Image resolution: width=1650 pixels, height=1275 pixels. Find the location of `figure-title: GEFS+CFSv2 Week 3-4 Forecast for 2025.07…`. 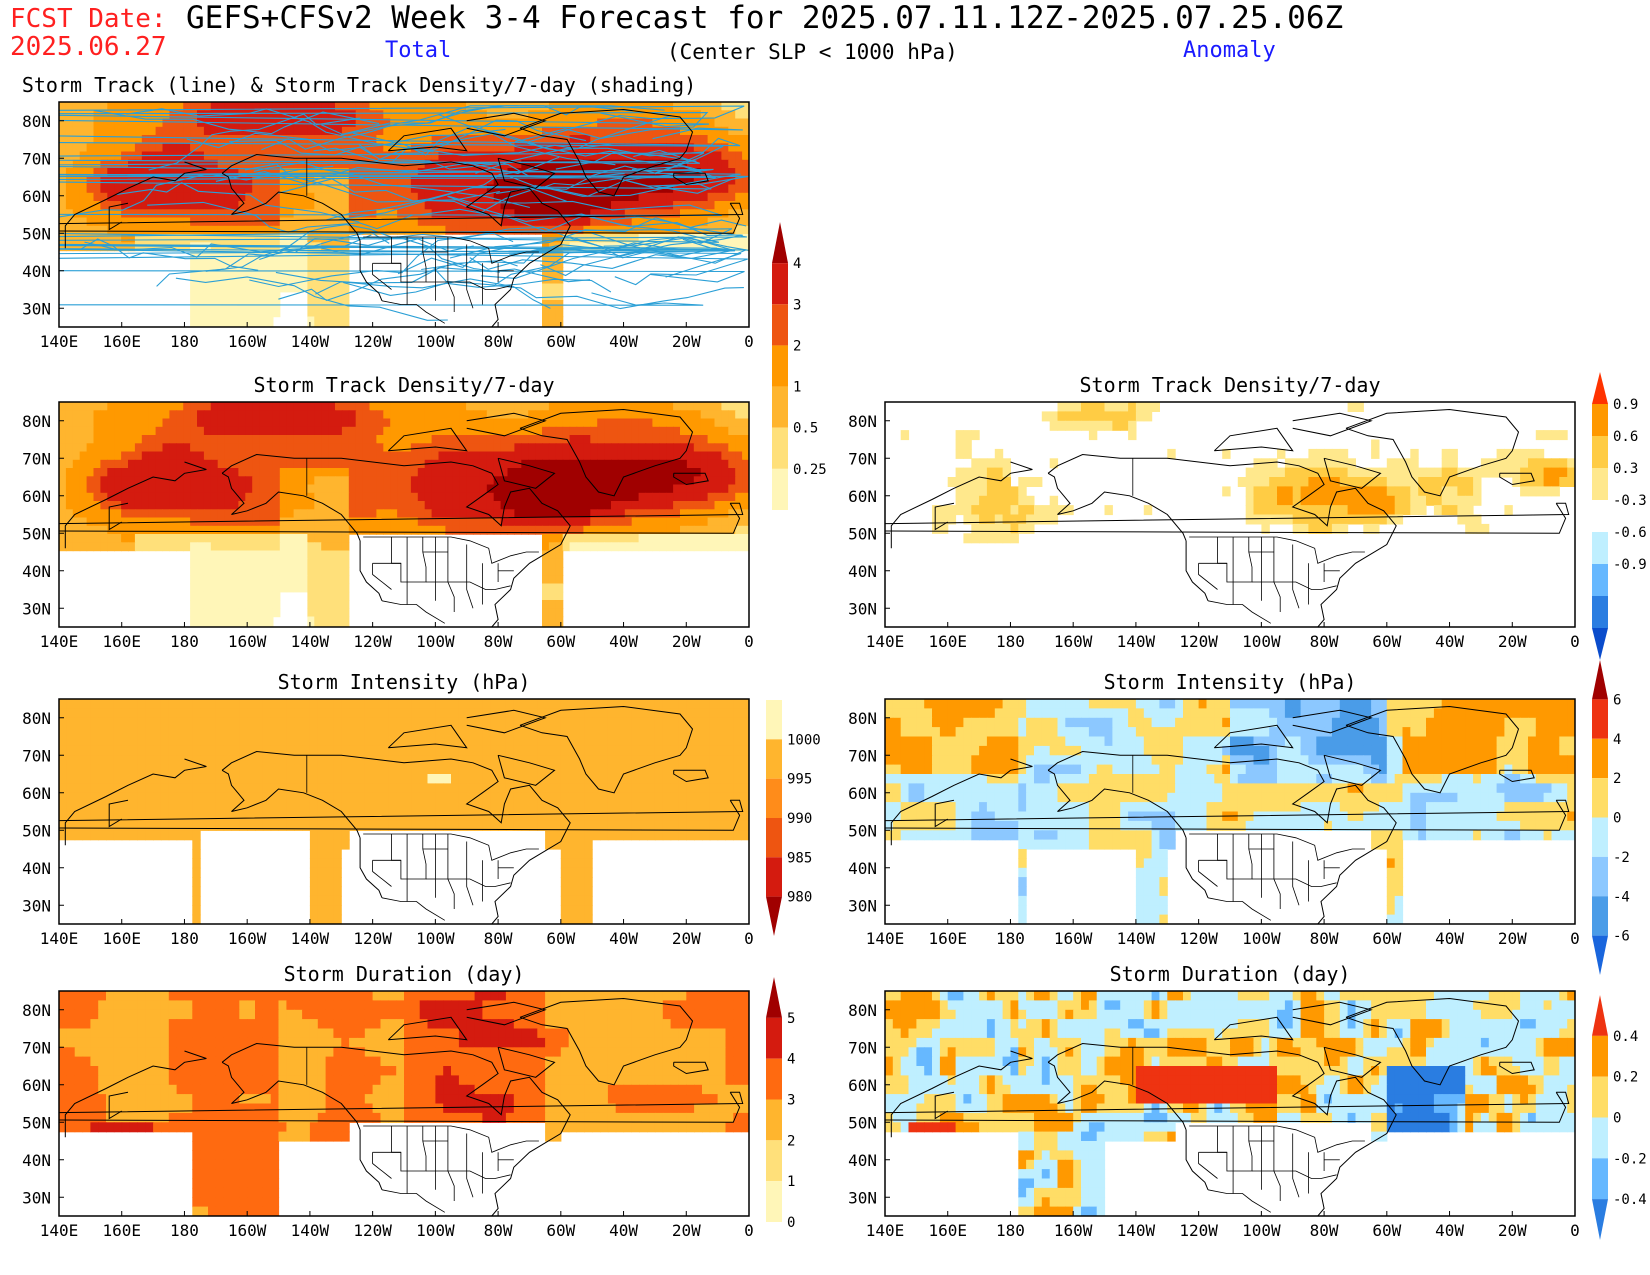

figure-title: GEFS+CFSv2 Week 3-4 Forecast for 2025.07… is located at coordinates (765, 18).